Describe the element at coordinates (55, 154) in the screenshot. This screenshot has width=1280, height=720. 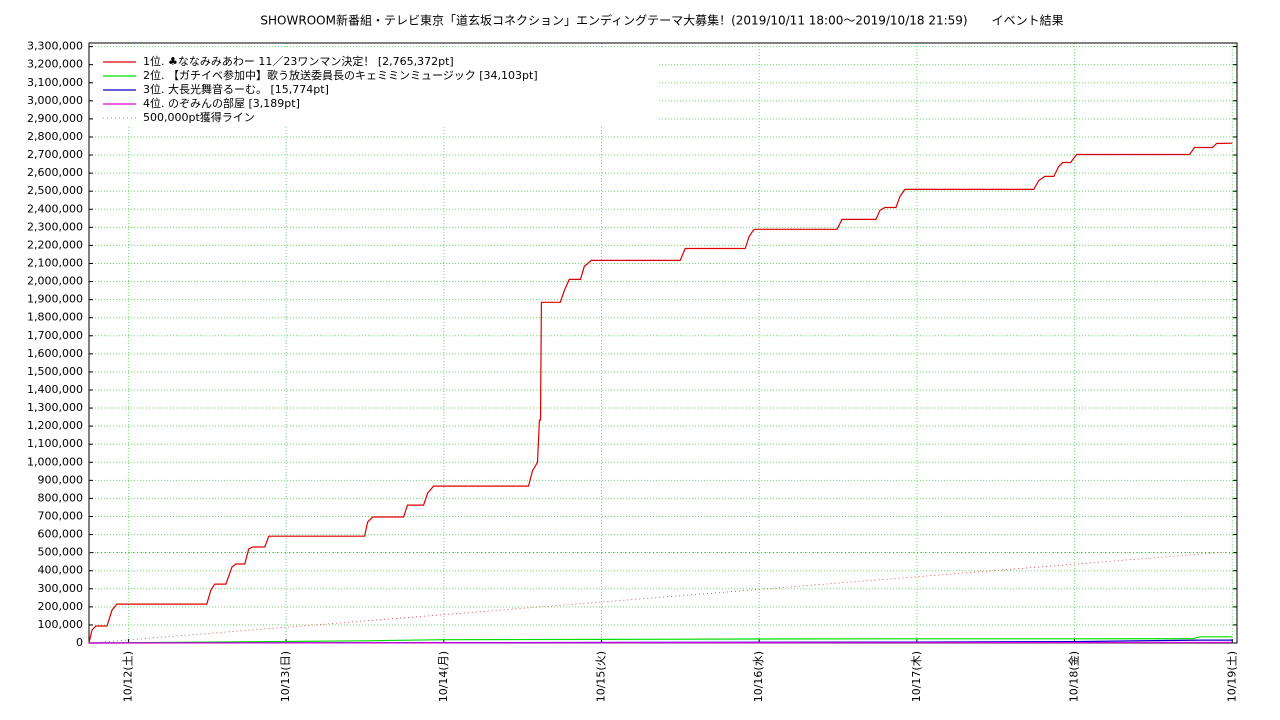
I see `y-tick-label: 2,700,000` at that location.